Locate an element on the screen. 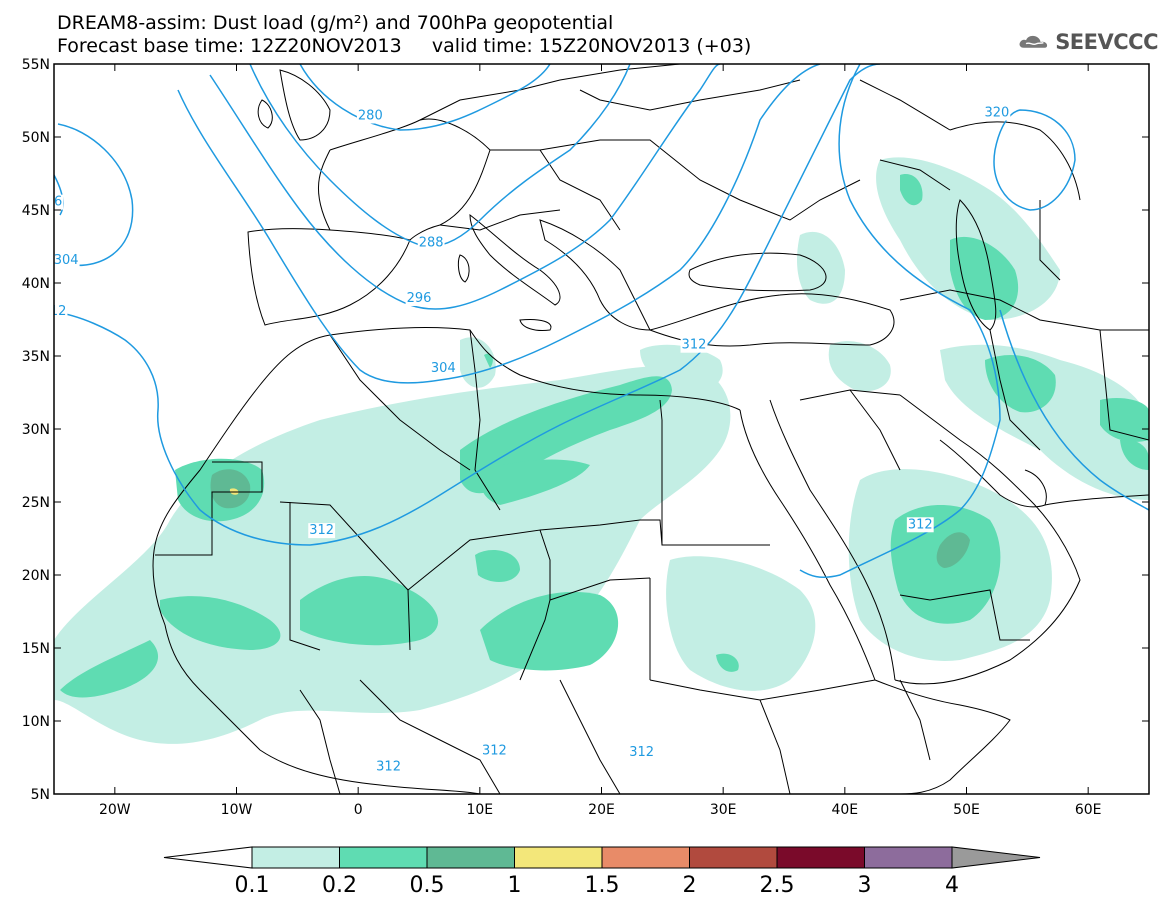 This screenshot has width=1165, height=907. contour-label: 296 is located at coordinates (419, 298).